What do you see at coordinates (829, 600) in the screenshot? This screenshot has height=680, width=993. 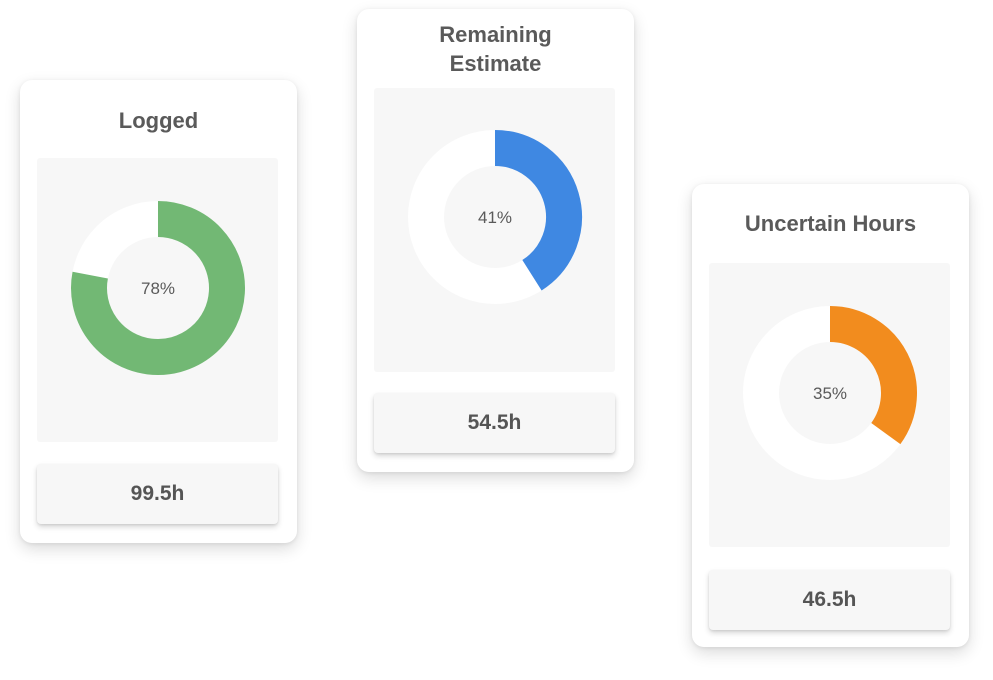 I see `hours-value: 46.5h` at bounding box center [829, 600].